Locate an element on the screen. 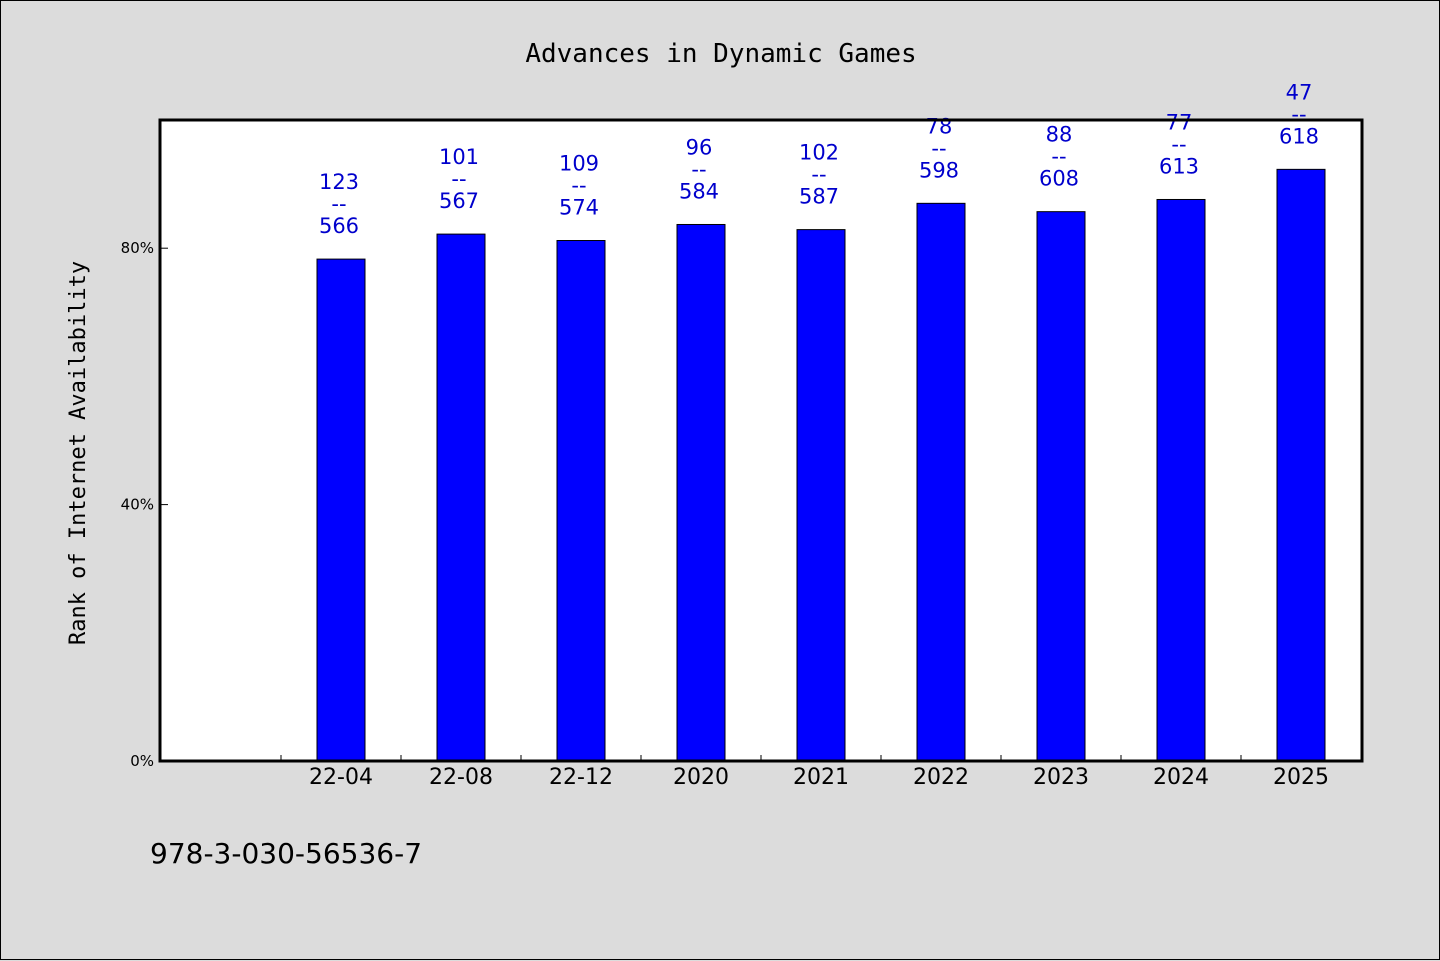 Image resolution: width=1440 pixels, height=961 pixels. bar-2024 is located at coordinates (1181, 480).